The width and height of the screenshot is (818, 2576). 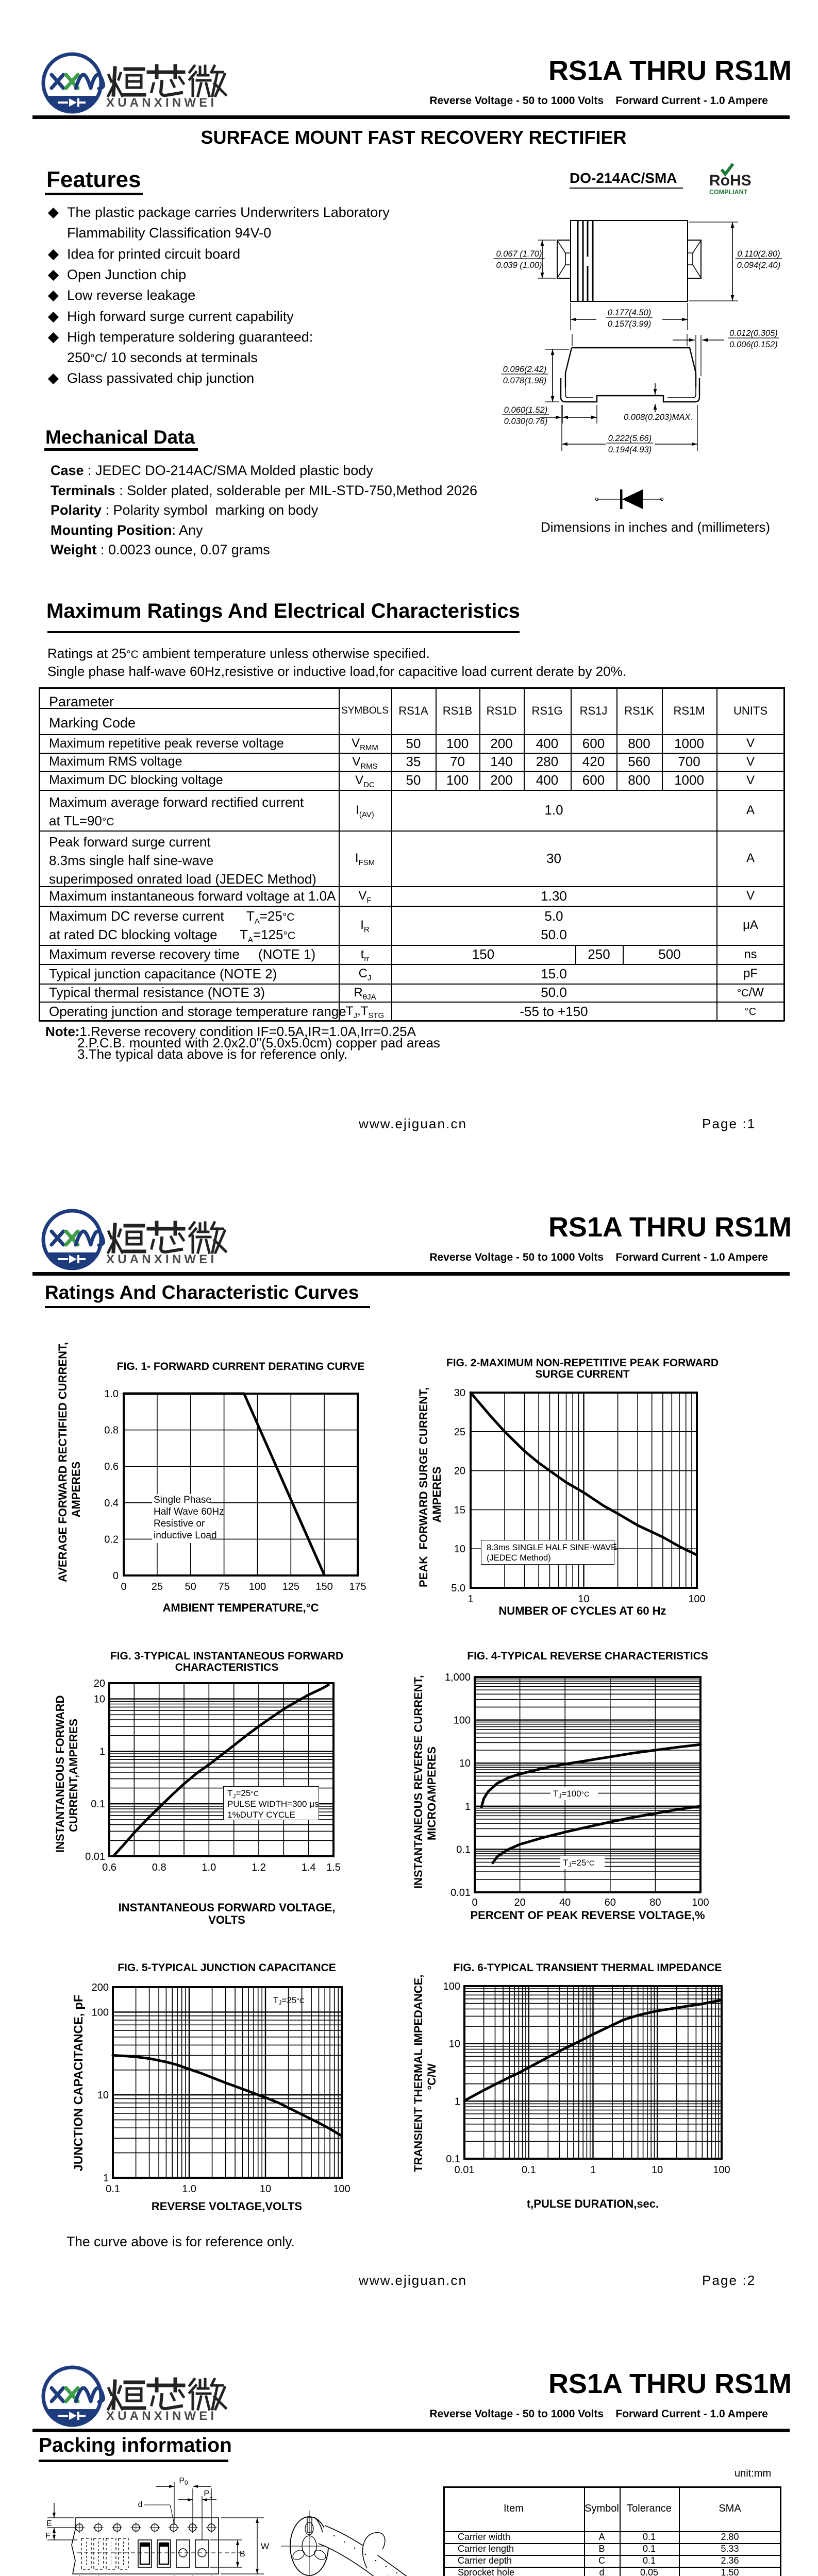 What do you see at coordinates (179, 1523) in the screenshot?
I see `svg-text: Resistive or` at bounding box center [179, 1523].